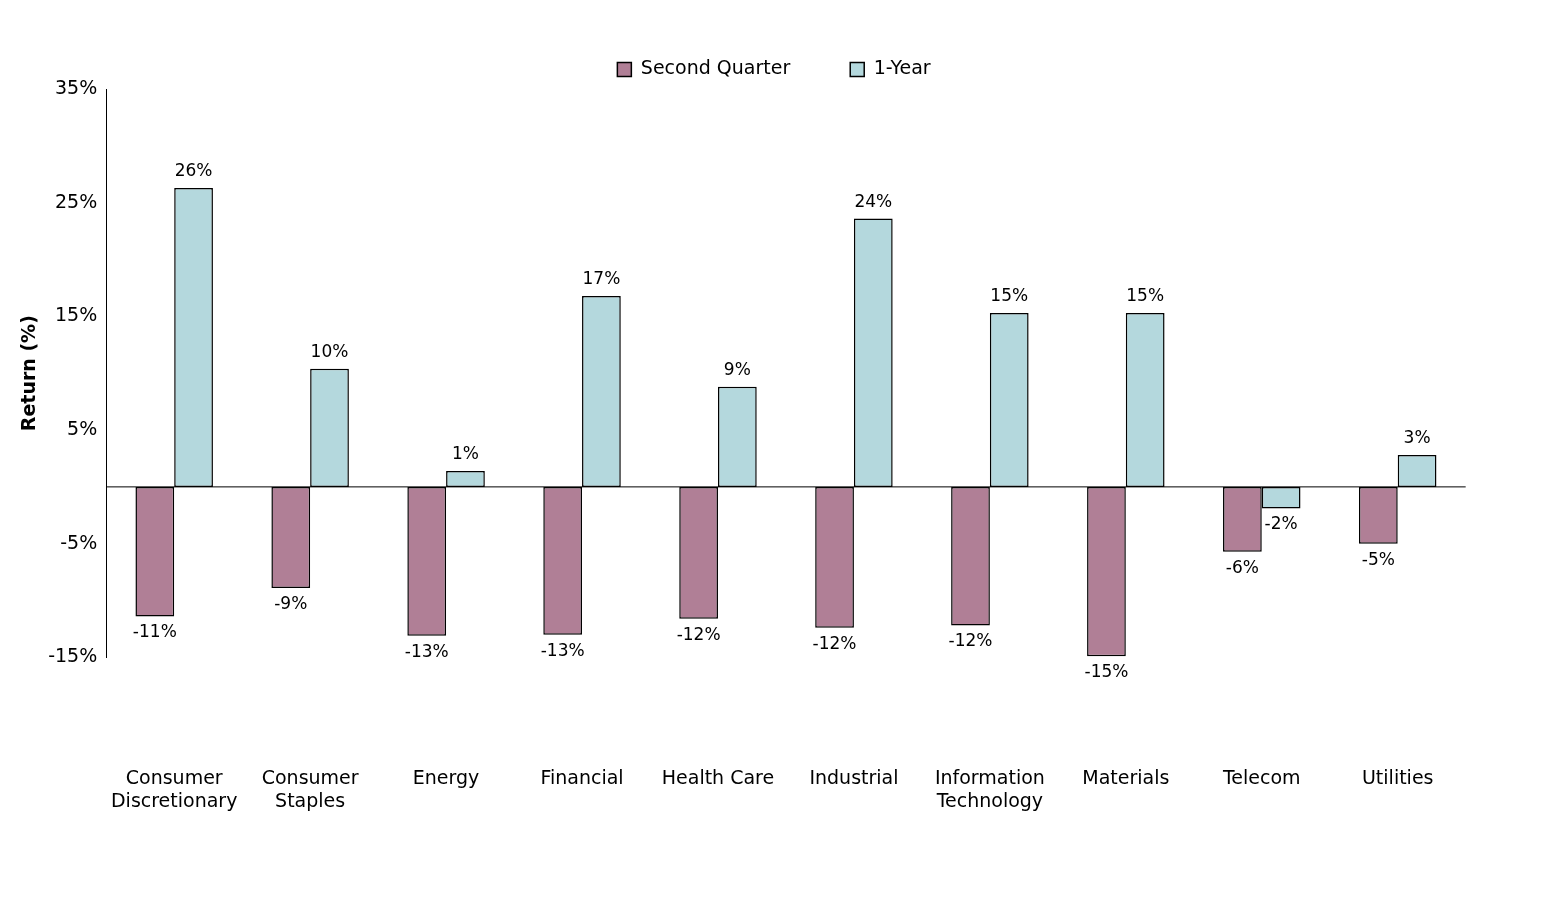 The height and width of the screenshot is (923, 1543). I want to click on data-label: 1%, so click(465, 452).